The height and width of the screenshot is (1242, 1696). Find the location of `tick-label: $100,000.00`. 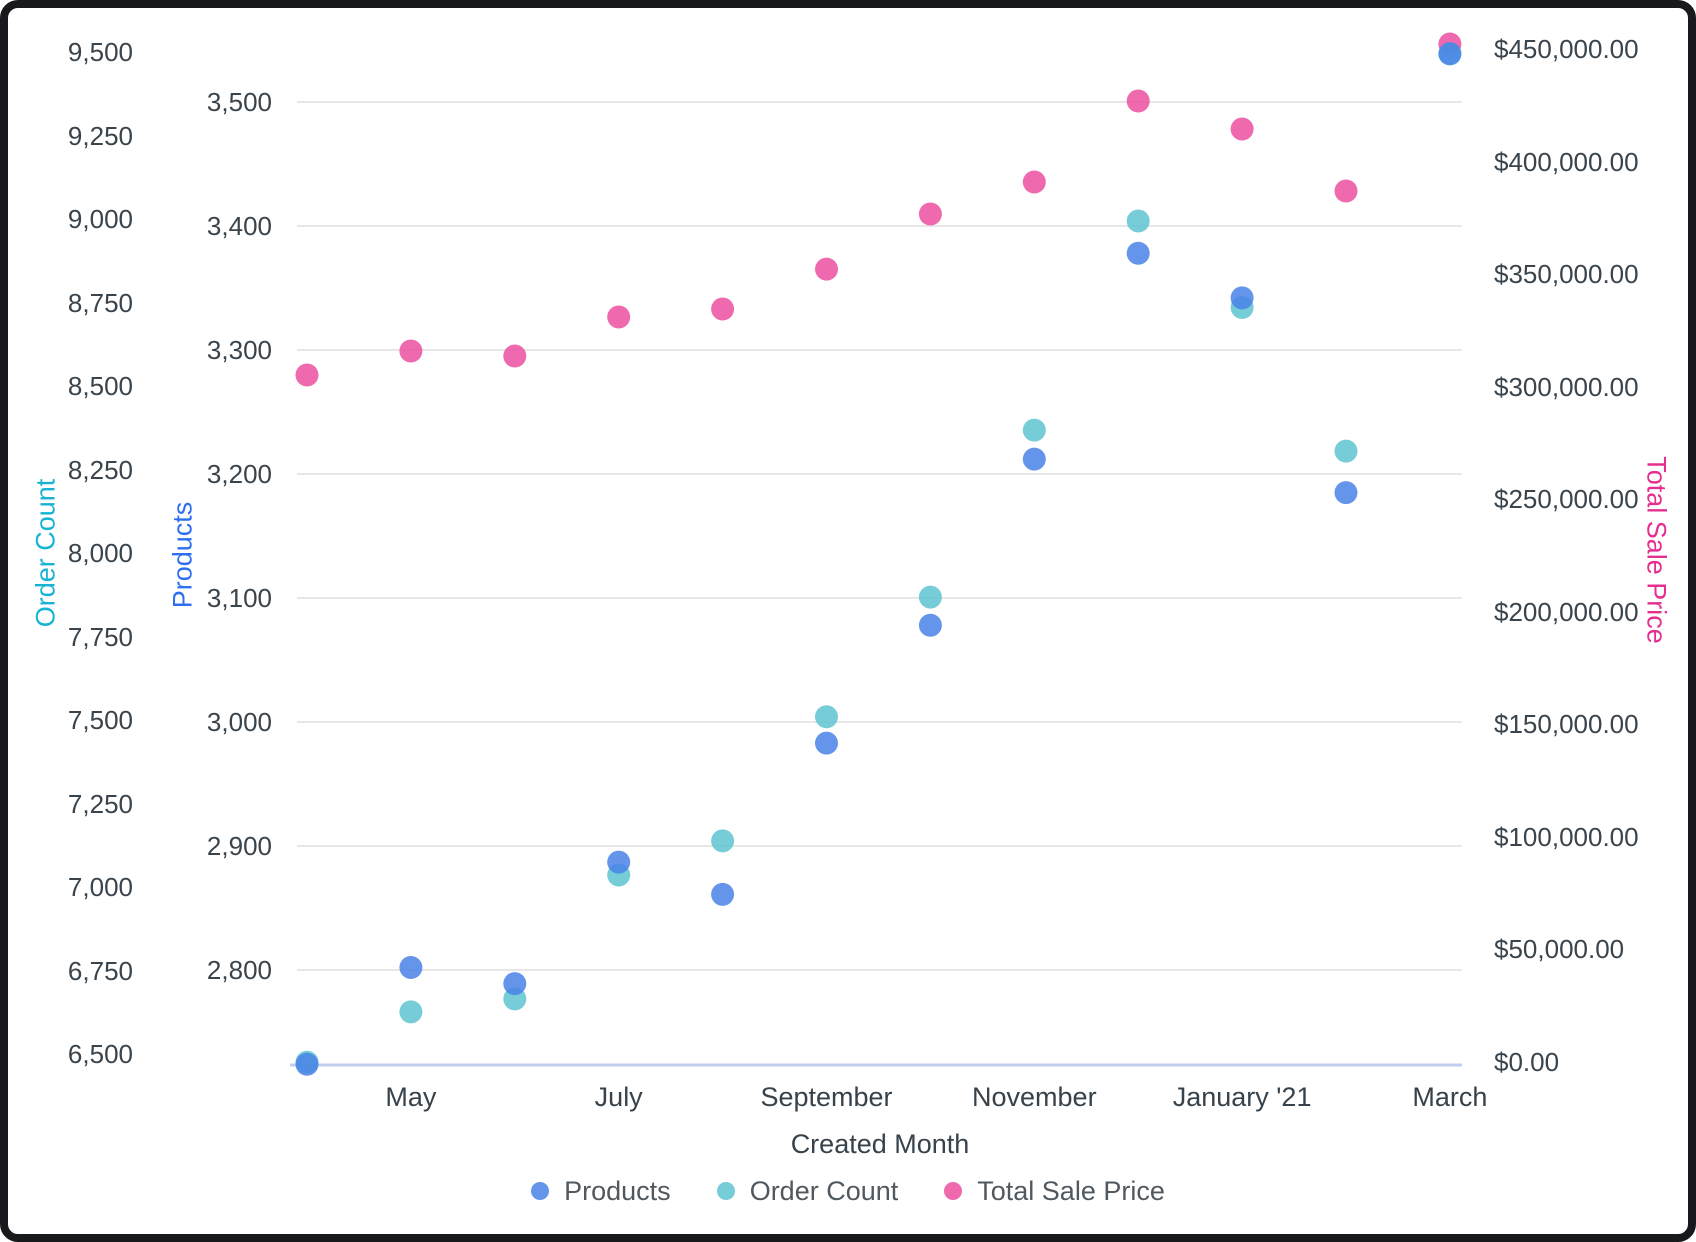

tick-label: $100,000.00 is located at coordinates (1566, 836).